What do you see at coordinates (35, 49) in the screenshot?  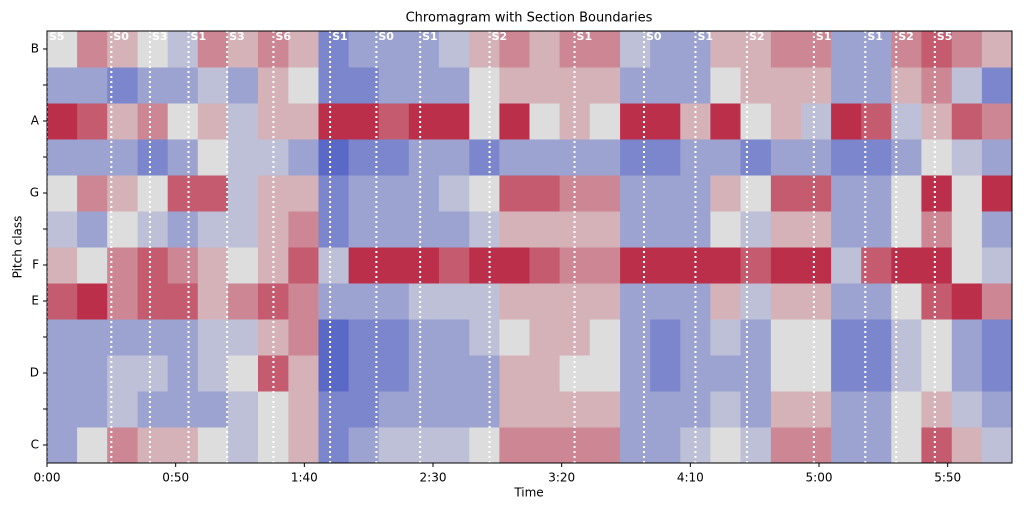 I see `y-tick-label: B` at bounding box center [35, 49].